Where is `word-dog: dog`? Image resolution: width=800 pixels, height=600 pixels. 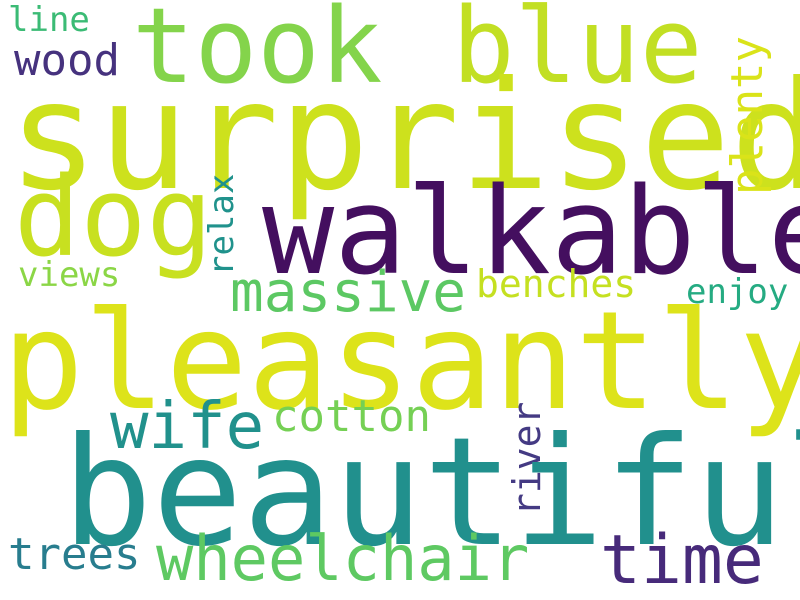
word-dog: dog is located at coordinates (113, 217).